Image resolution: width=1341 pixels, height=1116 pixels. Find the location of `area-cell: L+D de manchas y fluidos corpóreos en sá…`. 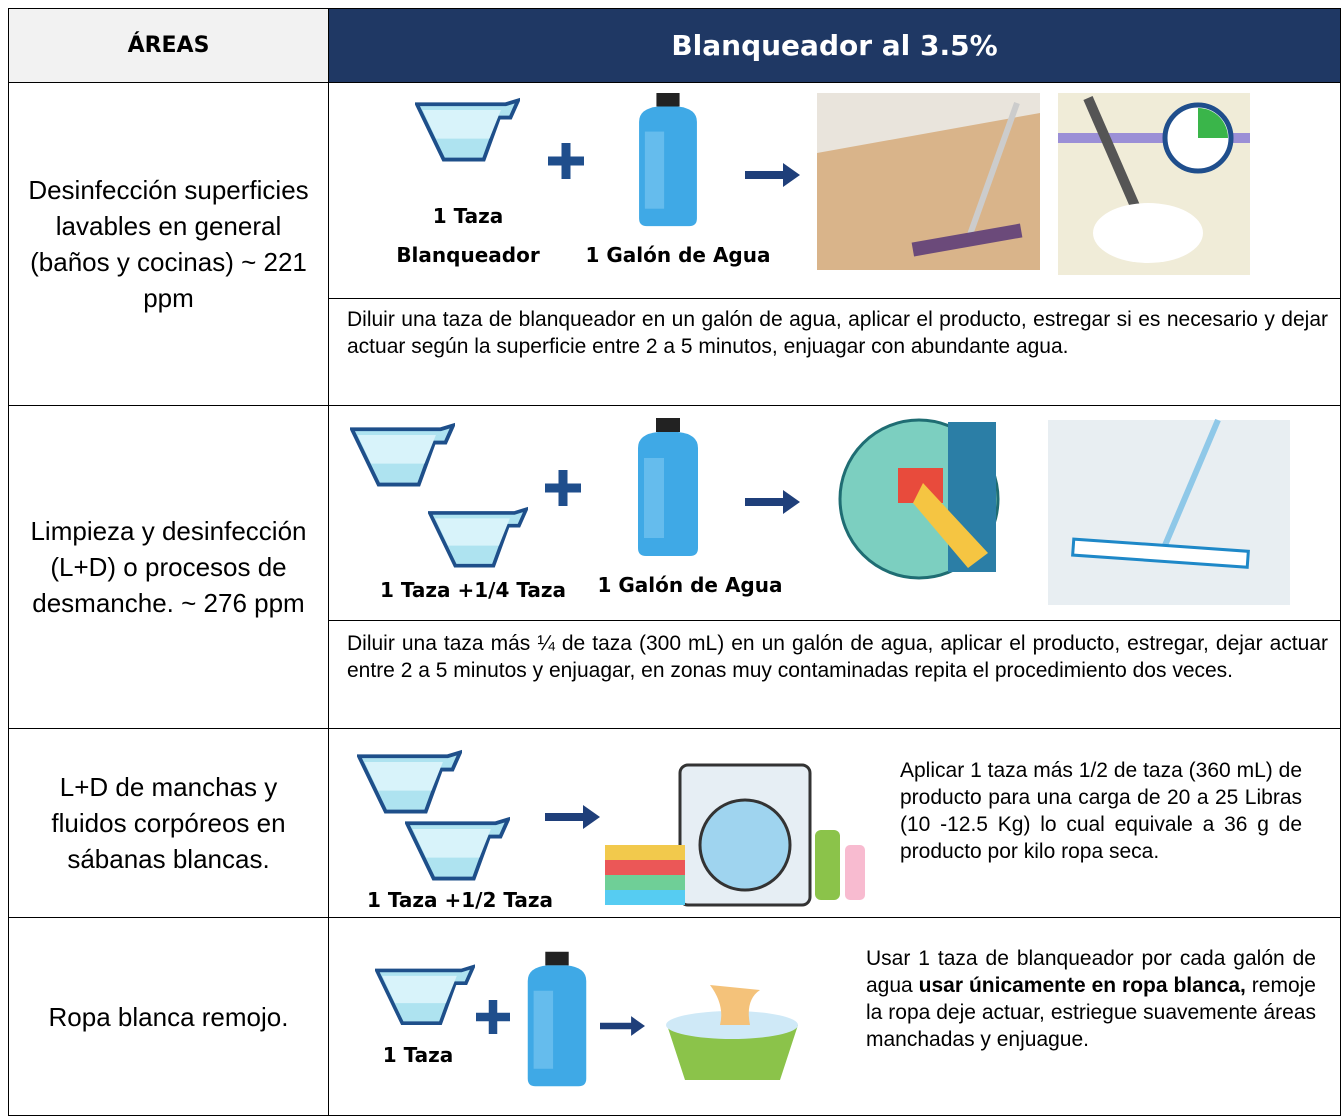

area-cell: L+D de manchas y fluidos corpóreos en sá… is located at coordinates (168, 823).